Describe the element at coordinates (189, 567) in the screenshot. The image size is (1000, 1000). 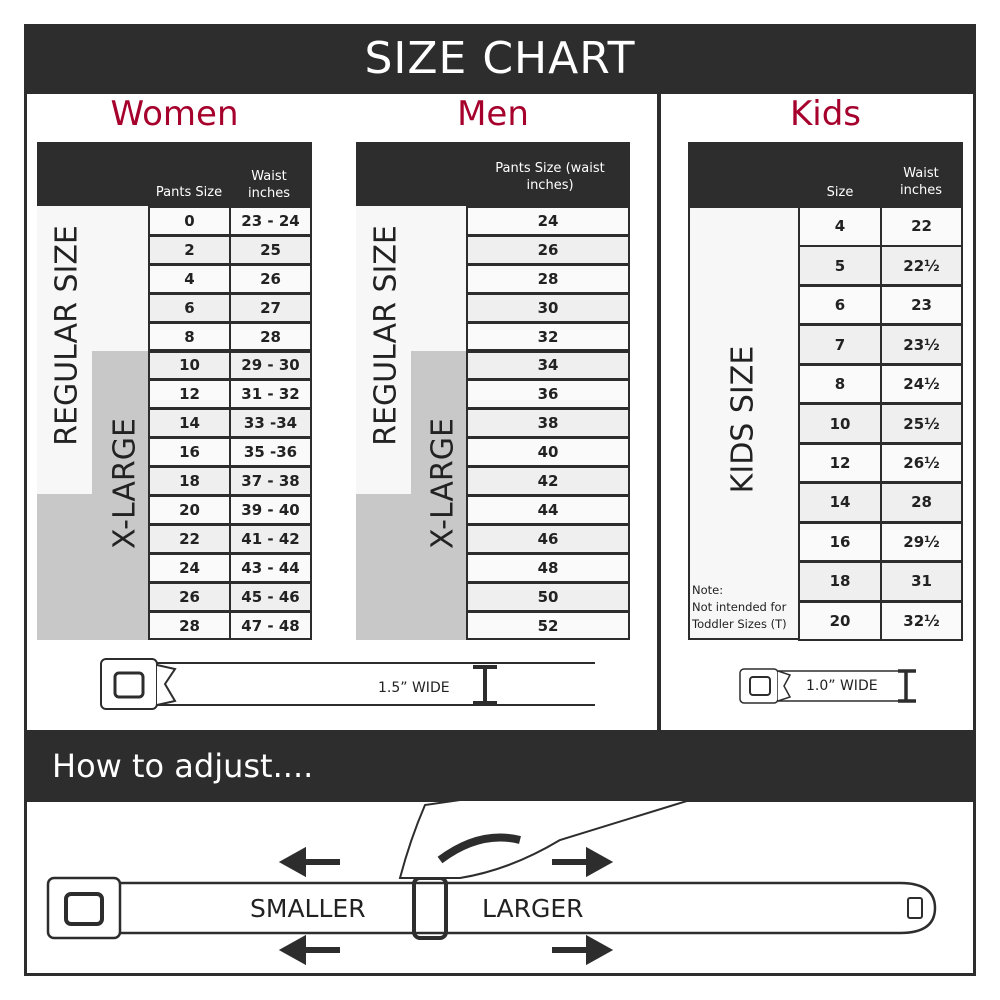
I see `women-size-cell: 24` at that location.